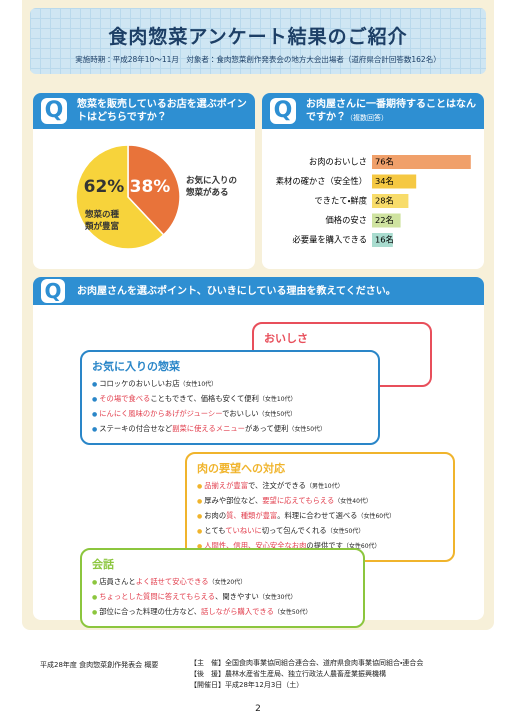 This screenshot has width=516, height=725. Describe the element at coordinates (298, 500) in the screenshot. I see `highlight-text: 要望に応えてもらえる` at that location.